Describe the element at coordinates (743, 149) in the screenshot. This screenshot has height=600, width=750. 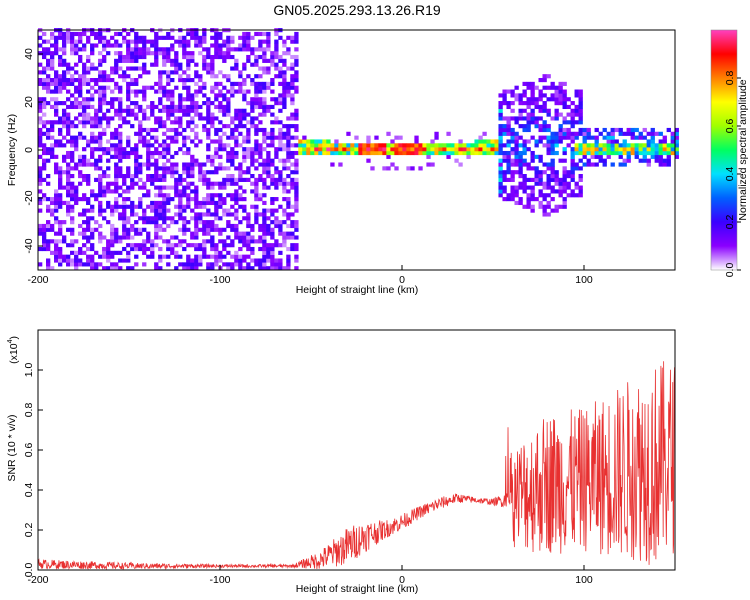
I see `colorbar-label: Normalized spectral amplitude` at that location.